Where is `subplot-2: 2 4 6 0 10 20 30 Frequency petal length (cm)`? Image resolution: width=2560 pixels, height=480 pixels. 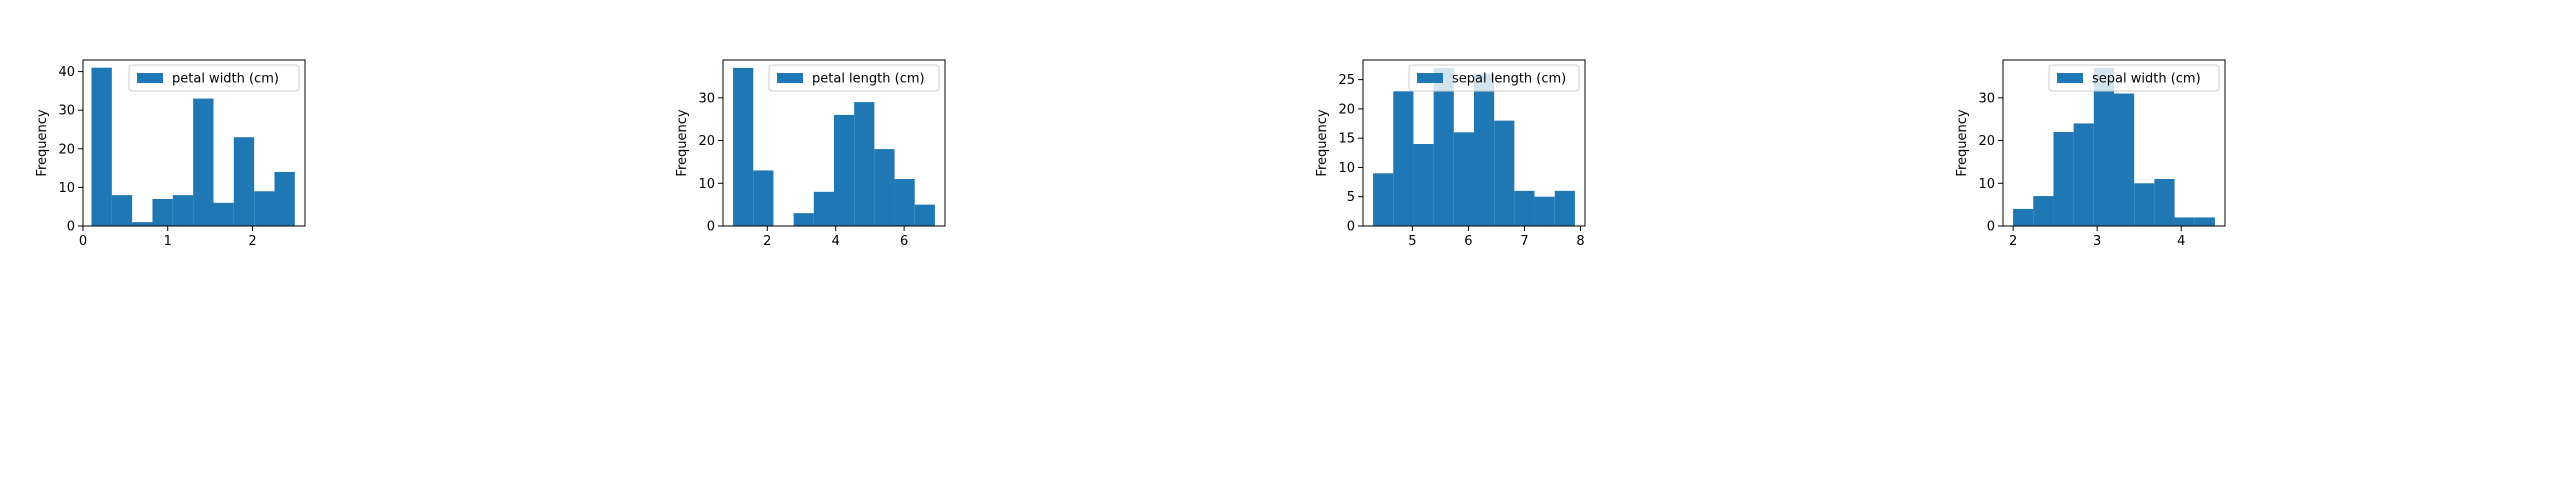
subplot-2: 2 4 6 0 10 20 30 Frequency petal length (cm) is located at coordinates (810, 154).